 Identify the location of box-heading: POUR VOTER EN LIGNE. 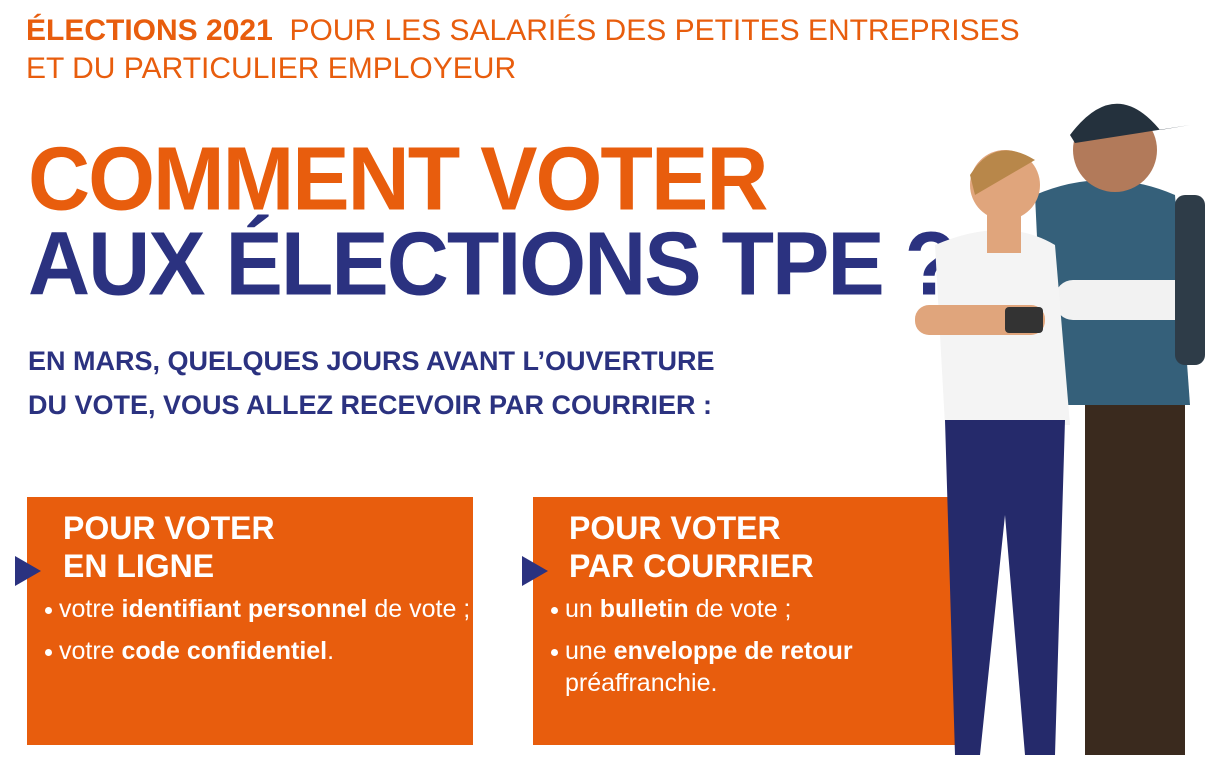
(268, 547).